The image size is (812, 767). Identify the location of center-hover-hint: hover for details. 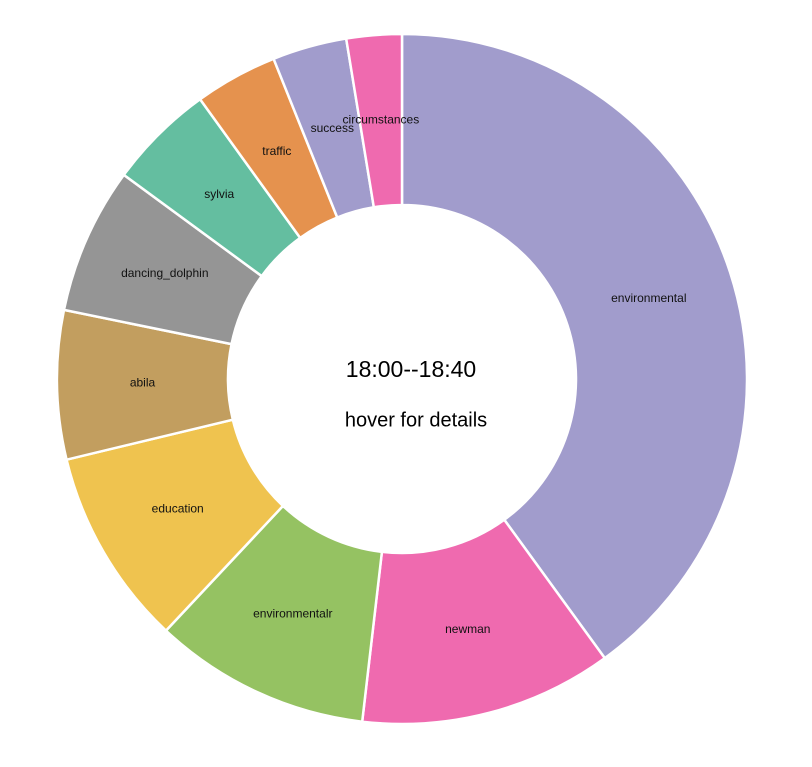
(416, 420).